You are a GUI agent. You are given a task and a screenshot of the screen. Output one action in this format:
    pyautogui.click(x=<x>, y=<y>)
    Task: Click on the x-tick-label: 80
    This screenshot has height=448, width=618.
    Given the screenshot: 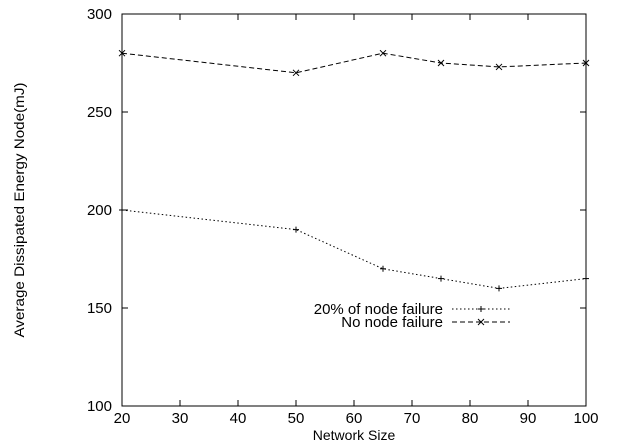 What is the action you would take?
    pyautogui.click(x=470, y=418)
    